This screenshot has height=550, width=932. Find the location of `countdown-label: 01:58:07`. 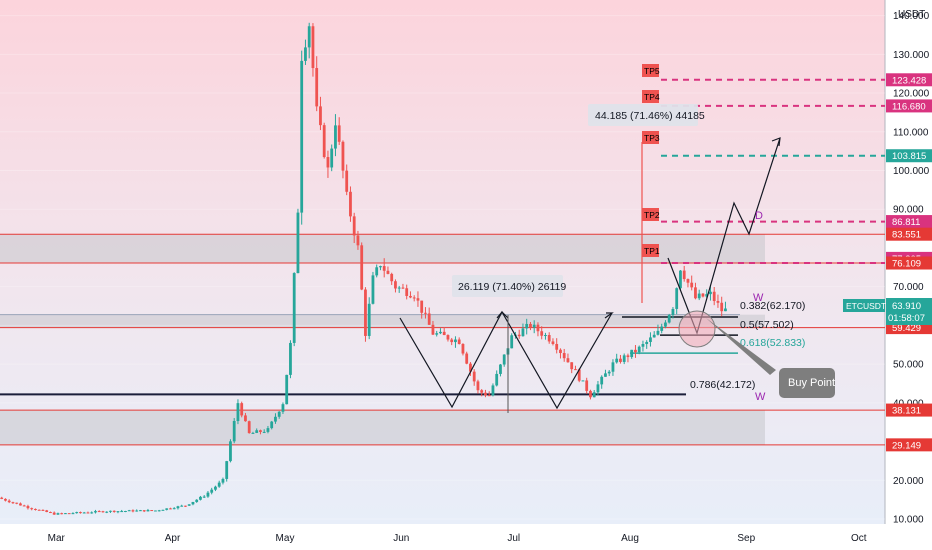

countdown-label: 01:58:07 is located at coordinates (906, 318).